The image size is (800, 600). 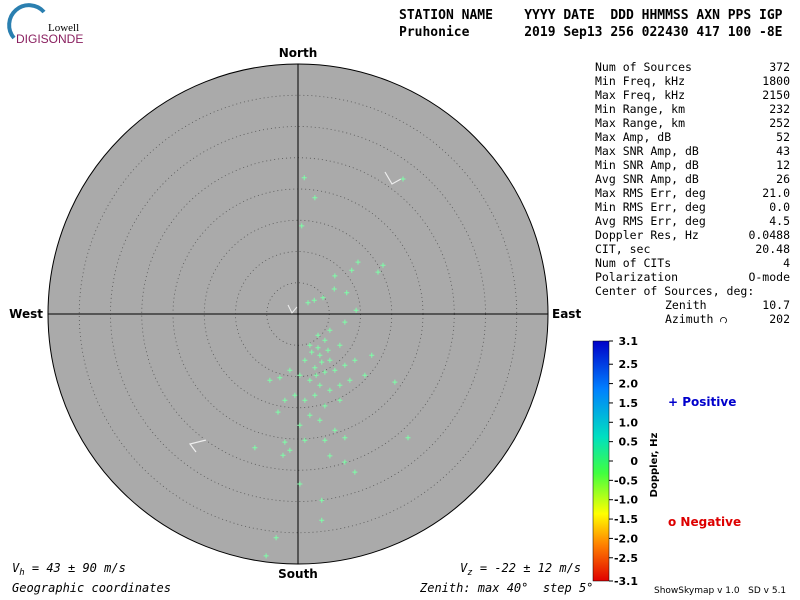 What do you see at coordinates (626, 519) in the screenshot?
I see `colorbar-tick-label: -1.5` at bounding box center [626, 519].